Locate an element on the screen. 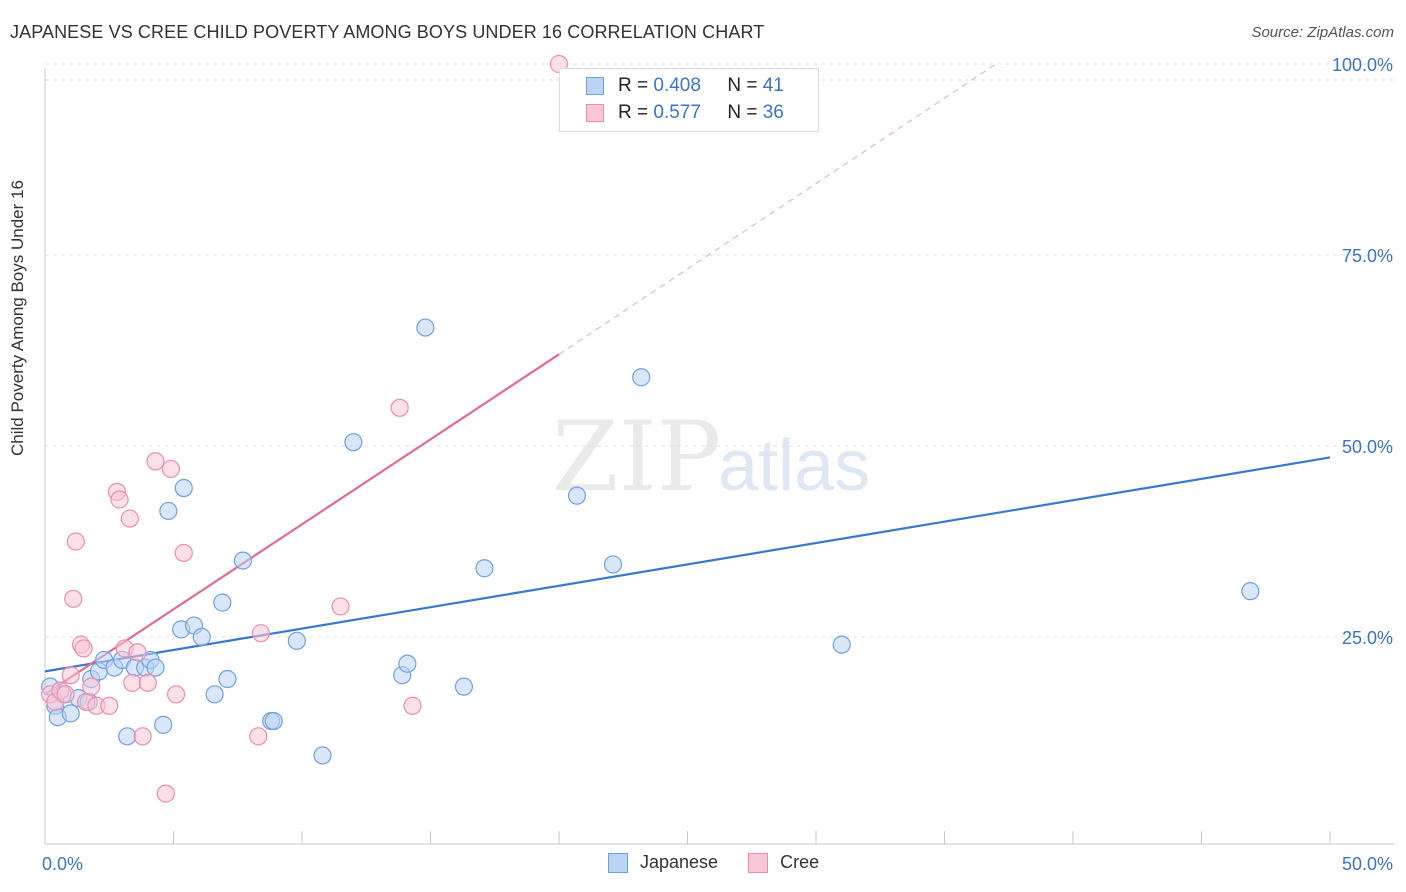 The width and height of the screenshot is (1406, 892). watermark-atlas: atlas is located at coordinates (794, 466).